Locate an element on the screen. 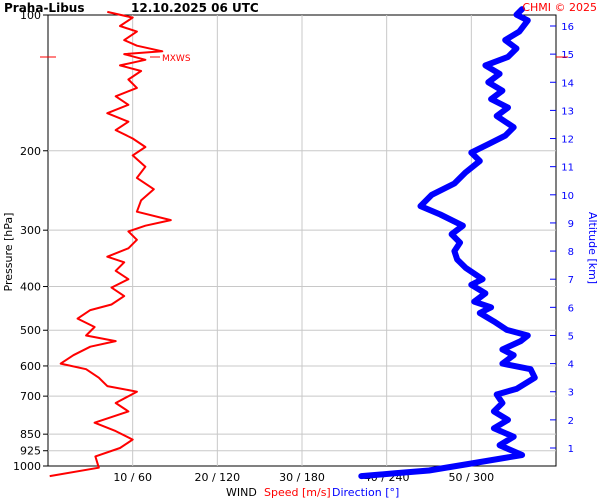 The height and width of the screenshot is (500, 600). direction-axis-label: Direction [°] is located at coordinates (365, 492).